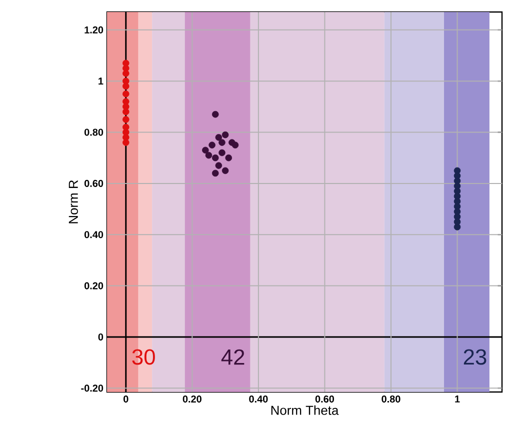  Describe the element at coordinates (94, 286) in the screenshot. I see `y-tick-label: 0.20` at that location.